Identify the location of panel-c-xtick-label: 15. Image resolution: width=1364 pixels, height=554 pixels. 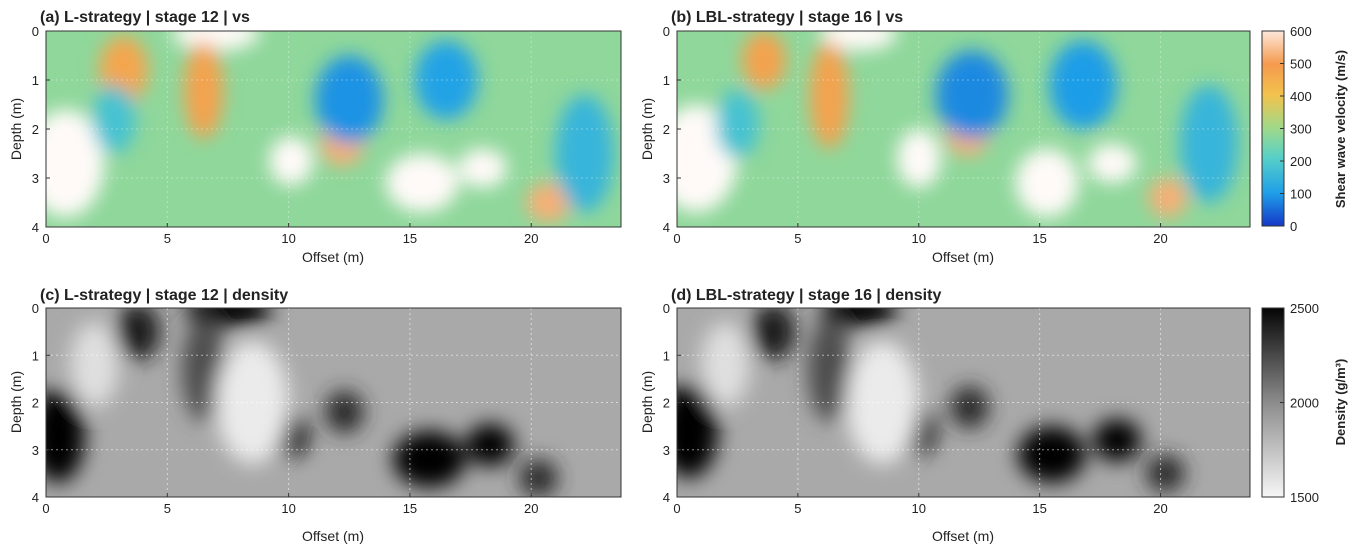
(410, 508).